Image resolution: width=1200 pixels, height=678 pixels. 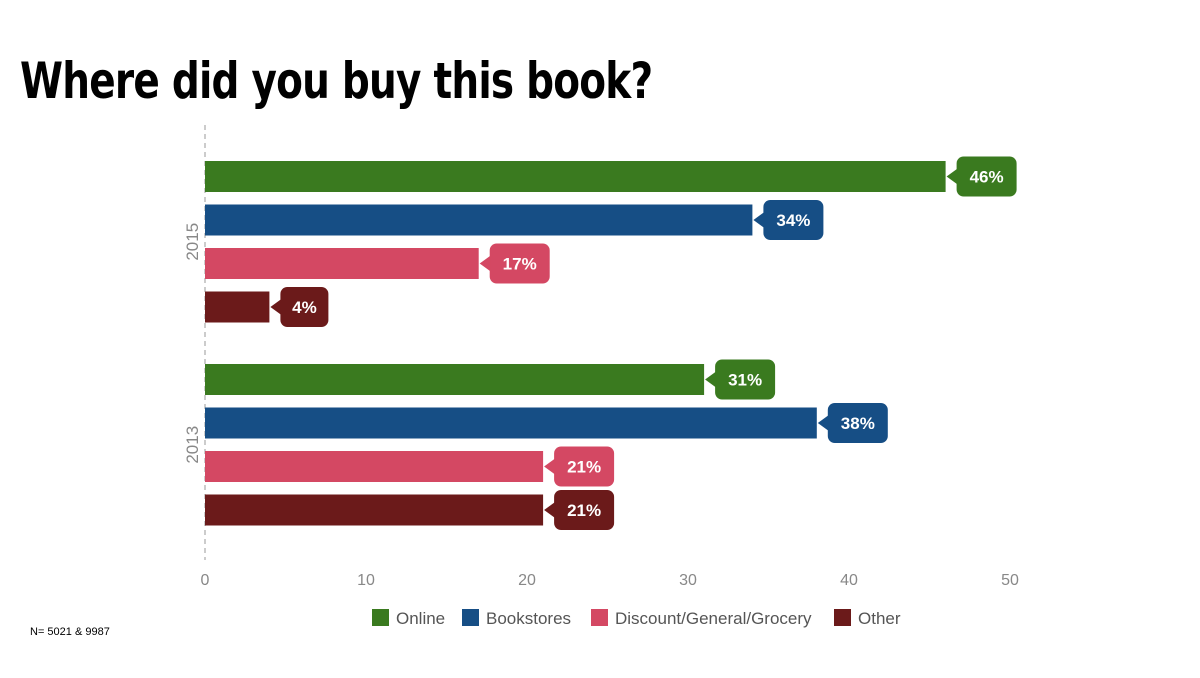 I want to click on x-tick-label: 40, so click(x=849, y=580).